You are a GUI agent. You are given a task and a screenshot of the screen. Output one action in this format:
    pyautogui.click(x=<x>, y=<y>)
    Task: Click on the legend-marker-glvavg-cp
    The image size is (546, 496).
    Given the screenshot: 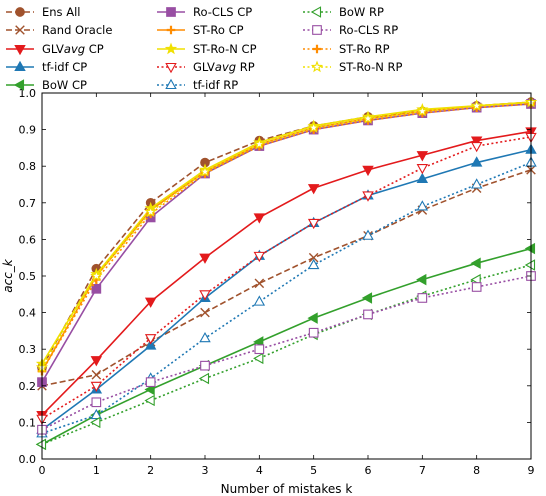 What is the action you would take?
    pyautogui.click(x=20, y=50)
    